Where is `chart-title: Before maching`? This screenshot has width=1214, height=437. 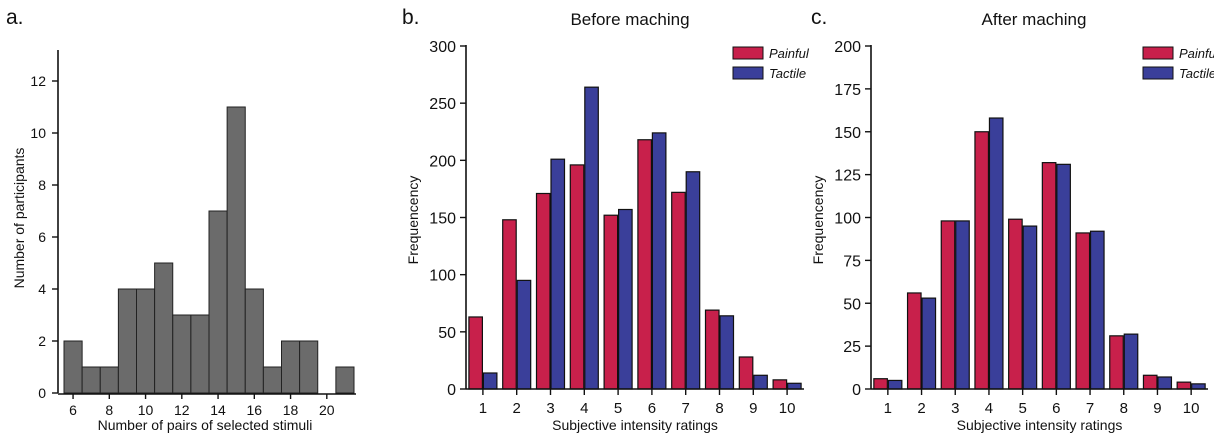
chart-title: Before maching is located at coordinates (629, 19).